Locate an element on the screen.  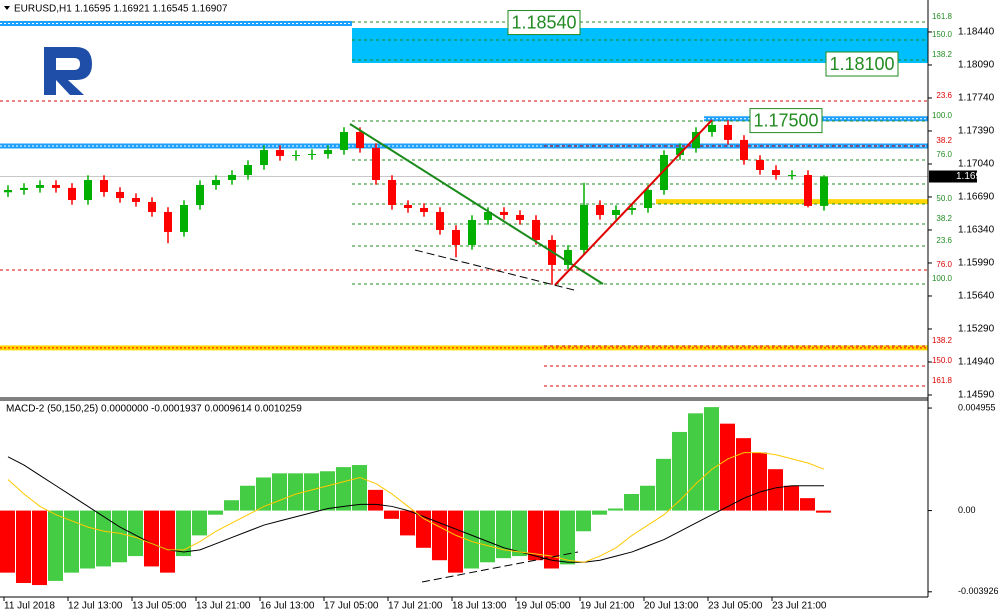
y-tick-label: 1.16340 is located at coordinates (976, 230).